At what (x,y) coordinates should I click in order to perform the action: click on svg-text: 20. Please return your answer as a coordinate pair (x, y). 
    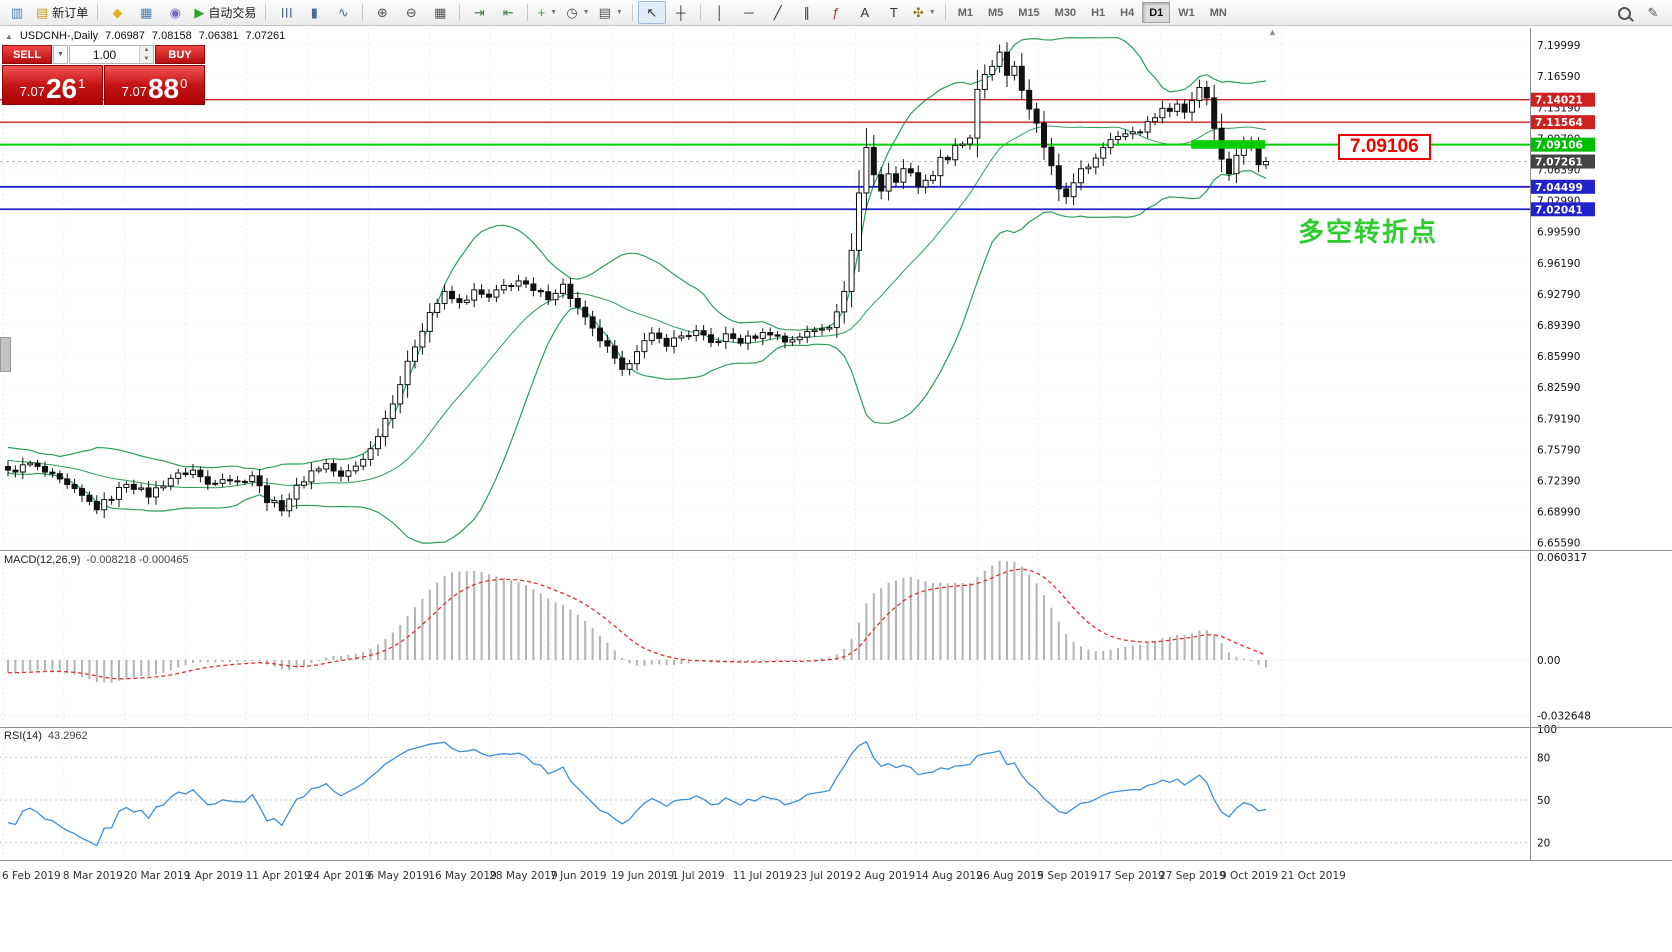
    Looking at the image, I should click on (1543, 844).